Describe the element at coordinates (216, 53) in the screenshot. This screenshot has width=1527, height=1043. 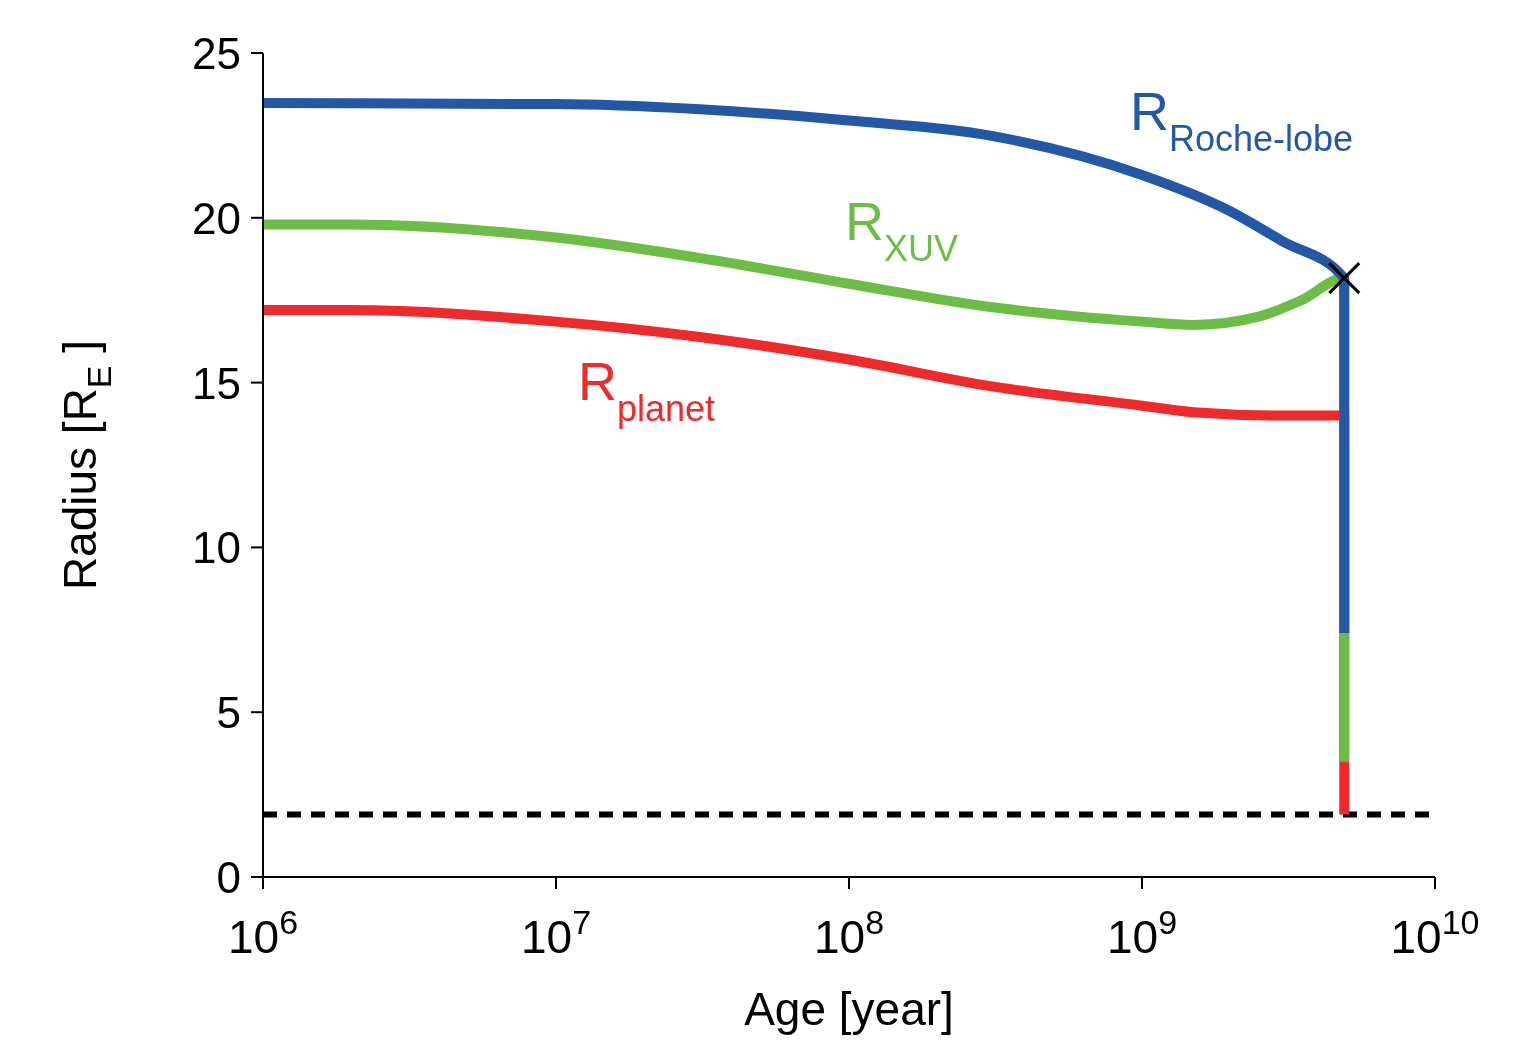
I see `y-tick-label: 25` at that location.